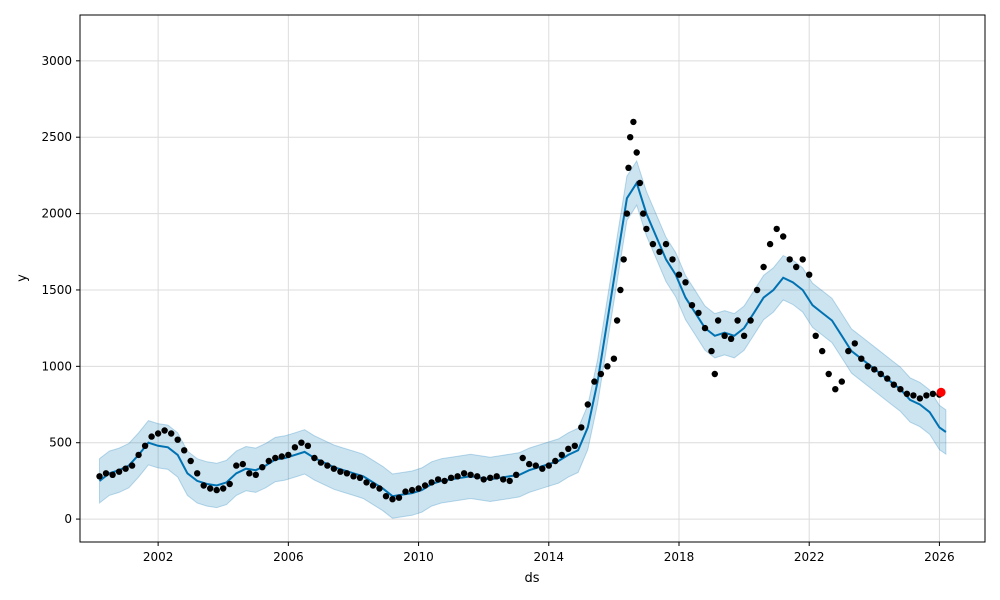  I want to click on x-axis-ticks: 2002 2006 2010 2014 2018 2022 2026, so click(549, 553).